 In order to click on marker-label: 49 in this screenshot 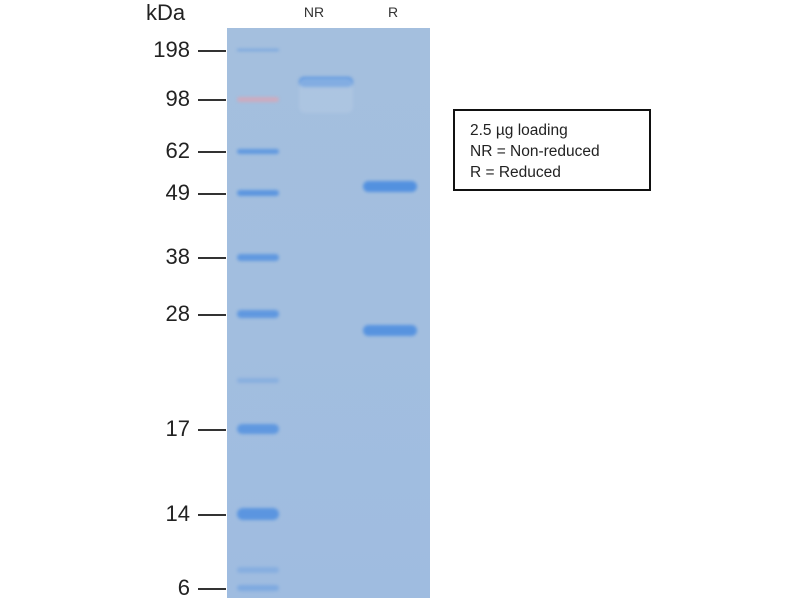, I will do `click(177, 192)`.